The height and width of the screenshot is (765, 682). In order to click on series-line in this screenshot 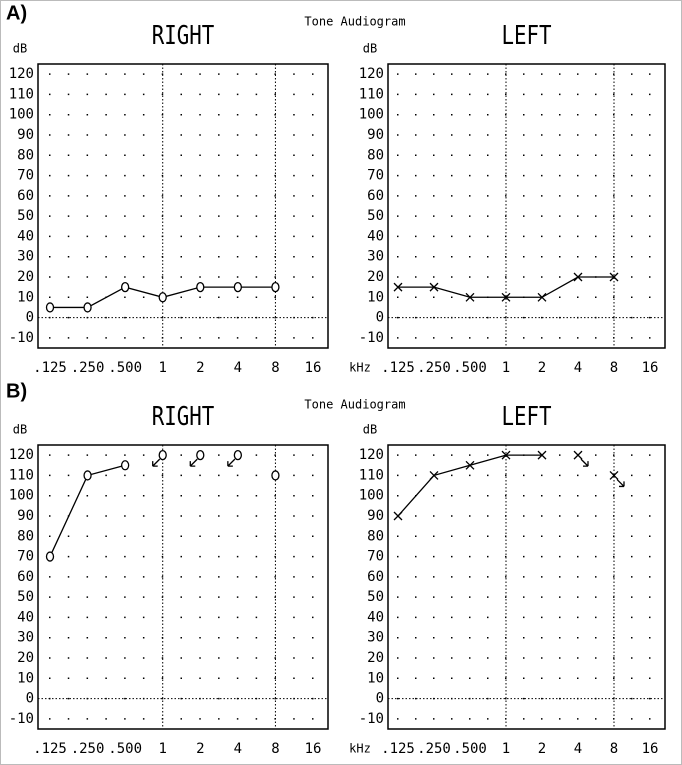, I will do `click(162, 510)`.